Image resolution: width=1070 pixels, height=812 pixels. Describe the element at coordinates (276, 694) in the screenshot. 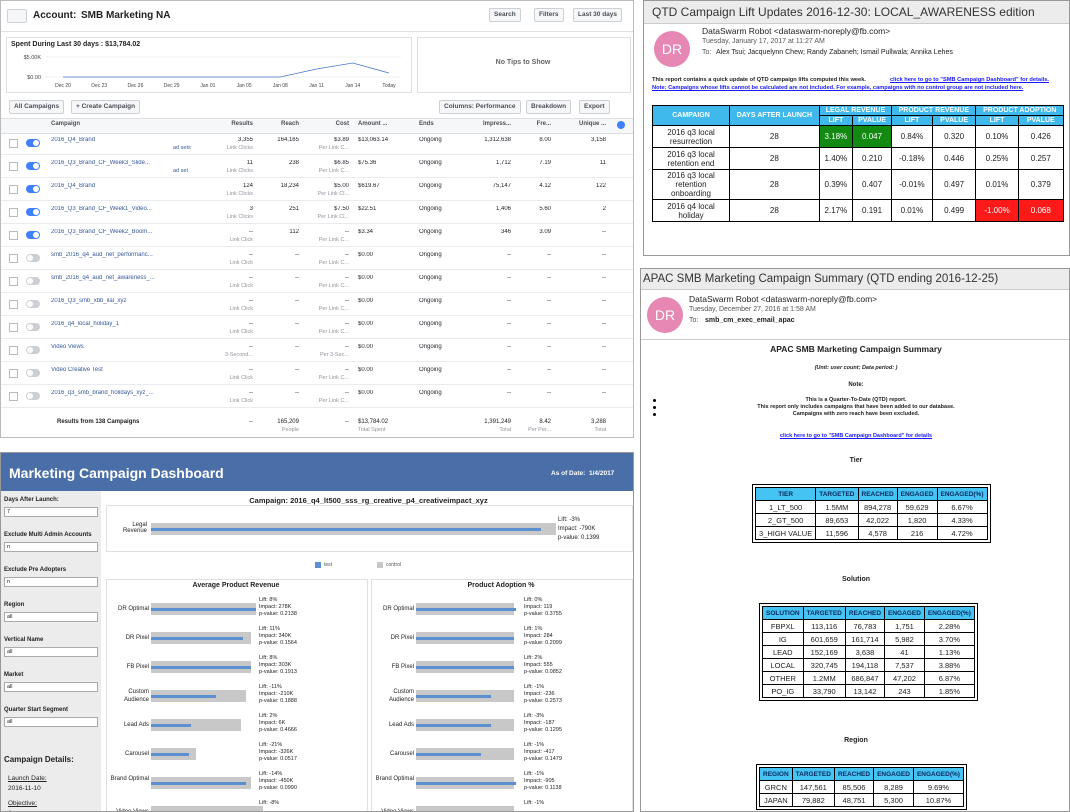

I see `row-stat: Impact: -210K` at that location.